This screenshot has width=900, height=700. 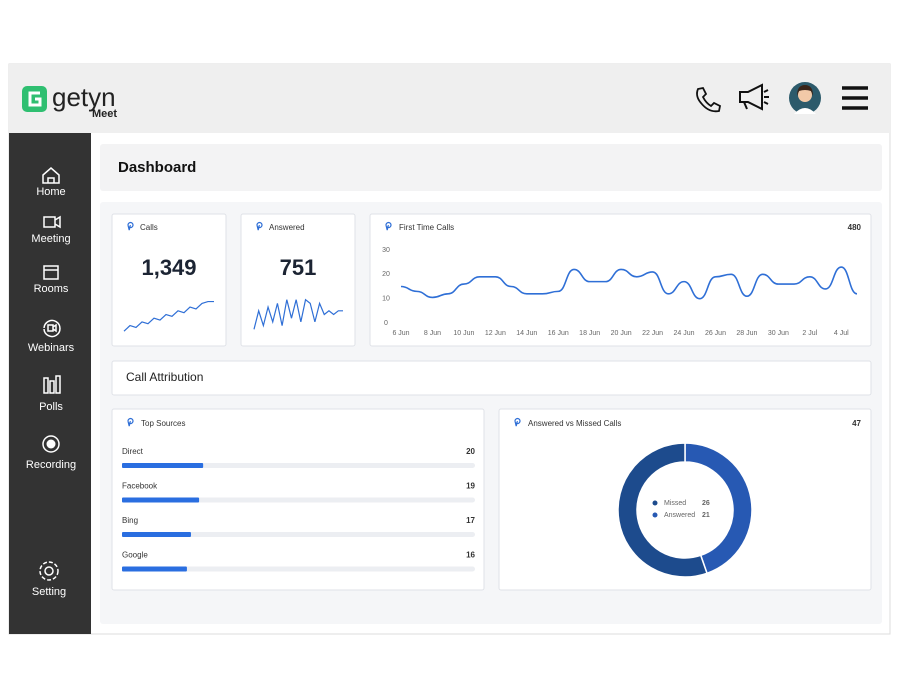 I want to click on answered-card, so click(x=298, y=280).